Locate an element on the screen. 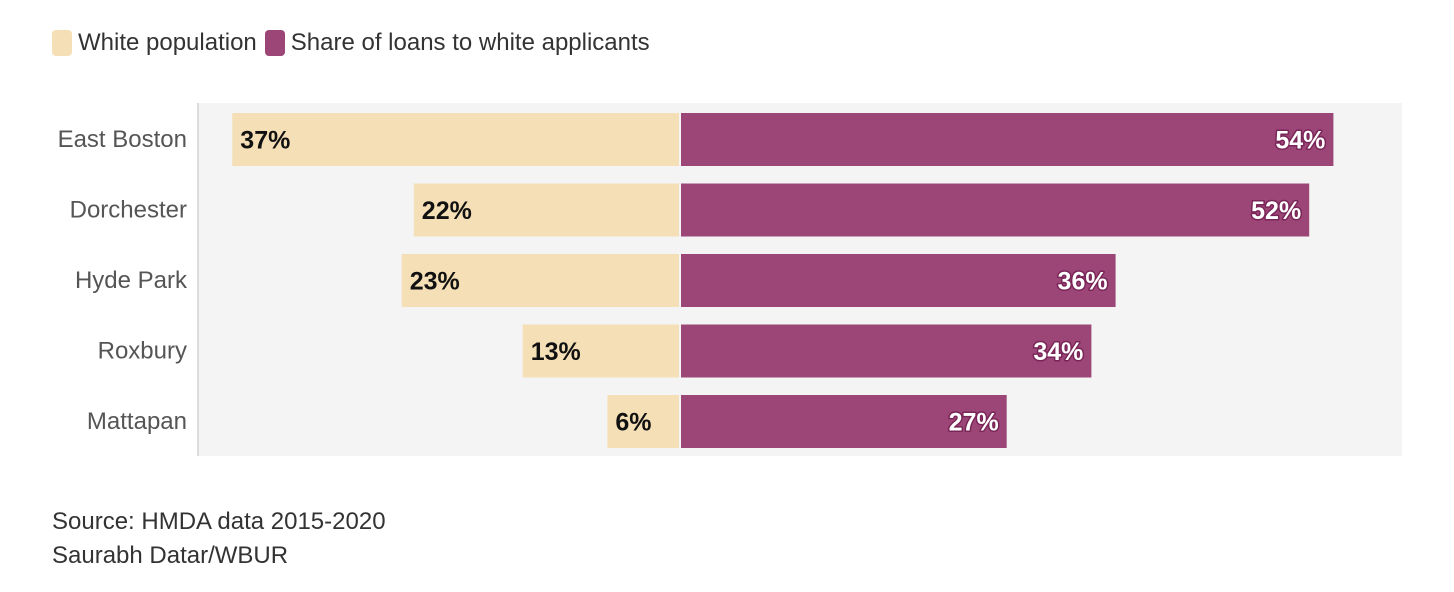  value-label-share-of-loans-hyde-park: 36% is located at coordinates (1083, 282).